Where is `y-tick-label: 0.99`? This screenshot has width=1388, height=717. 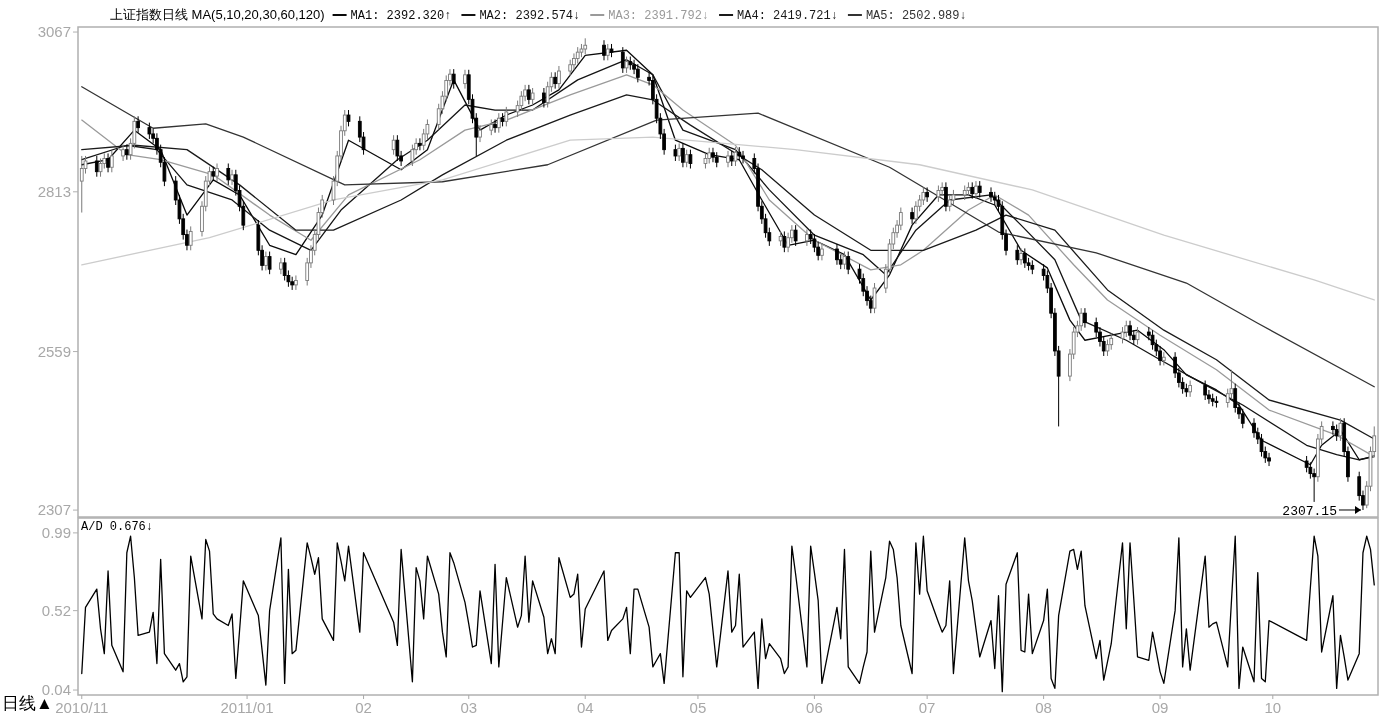 y-tick-label: 0.99 is located at coordinates (56, 532).